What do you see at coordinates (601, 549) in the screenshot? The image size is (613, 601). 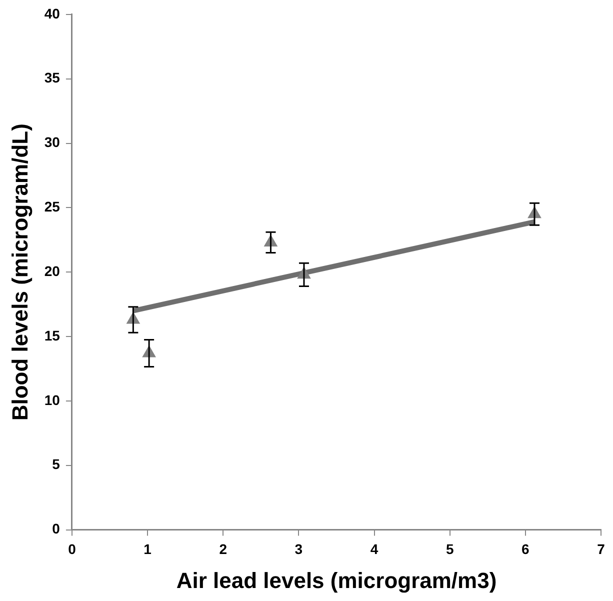 I see `x-tick-label: 7` at bounding box center [601, 549].